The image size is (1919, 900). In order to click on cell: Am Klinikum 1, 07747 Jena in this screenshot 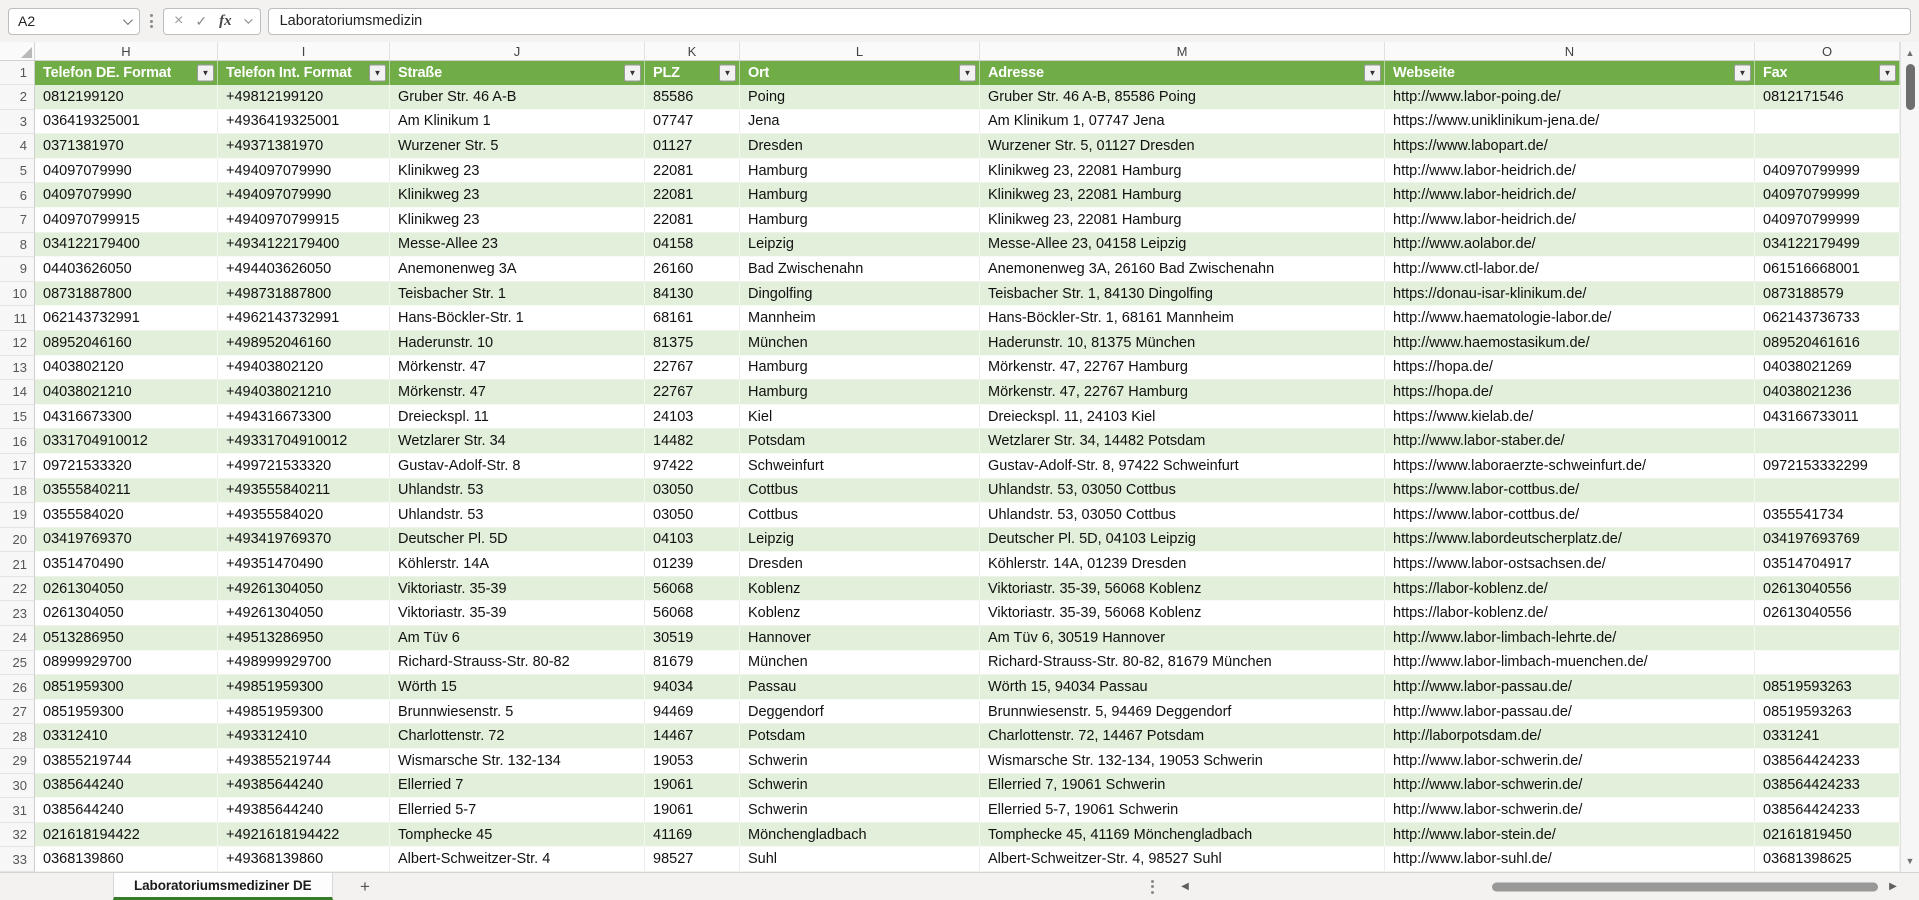, I will do `click(1182, 122)`.